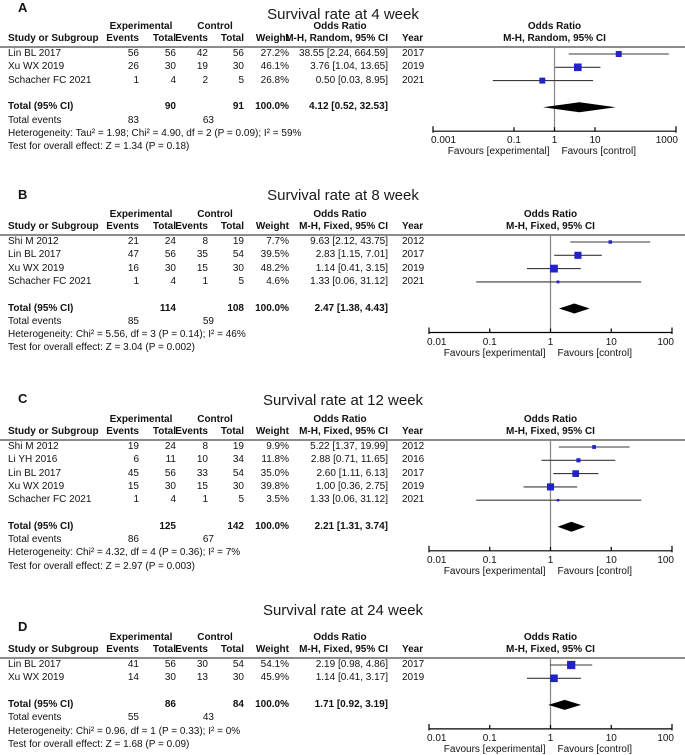  What do you see at coordinates (141, 214) in the screenshot?
I see `group-header-experimental: Experimental` at bounding box center [141, 214].